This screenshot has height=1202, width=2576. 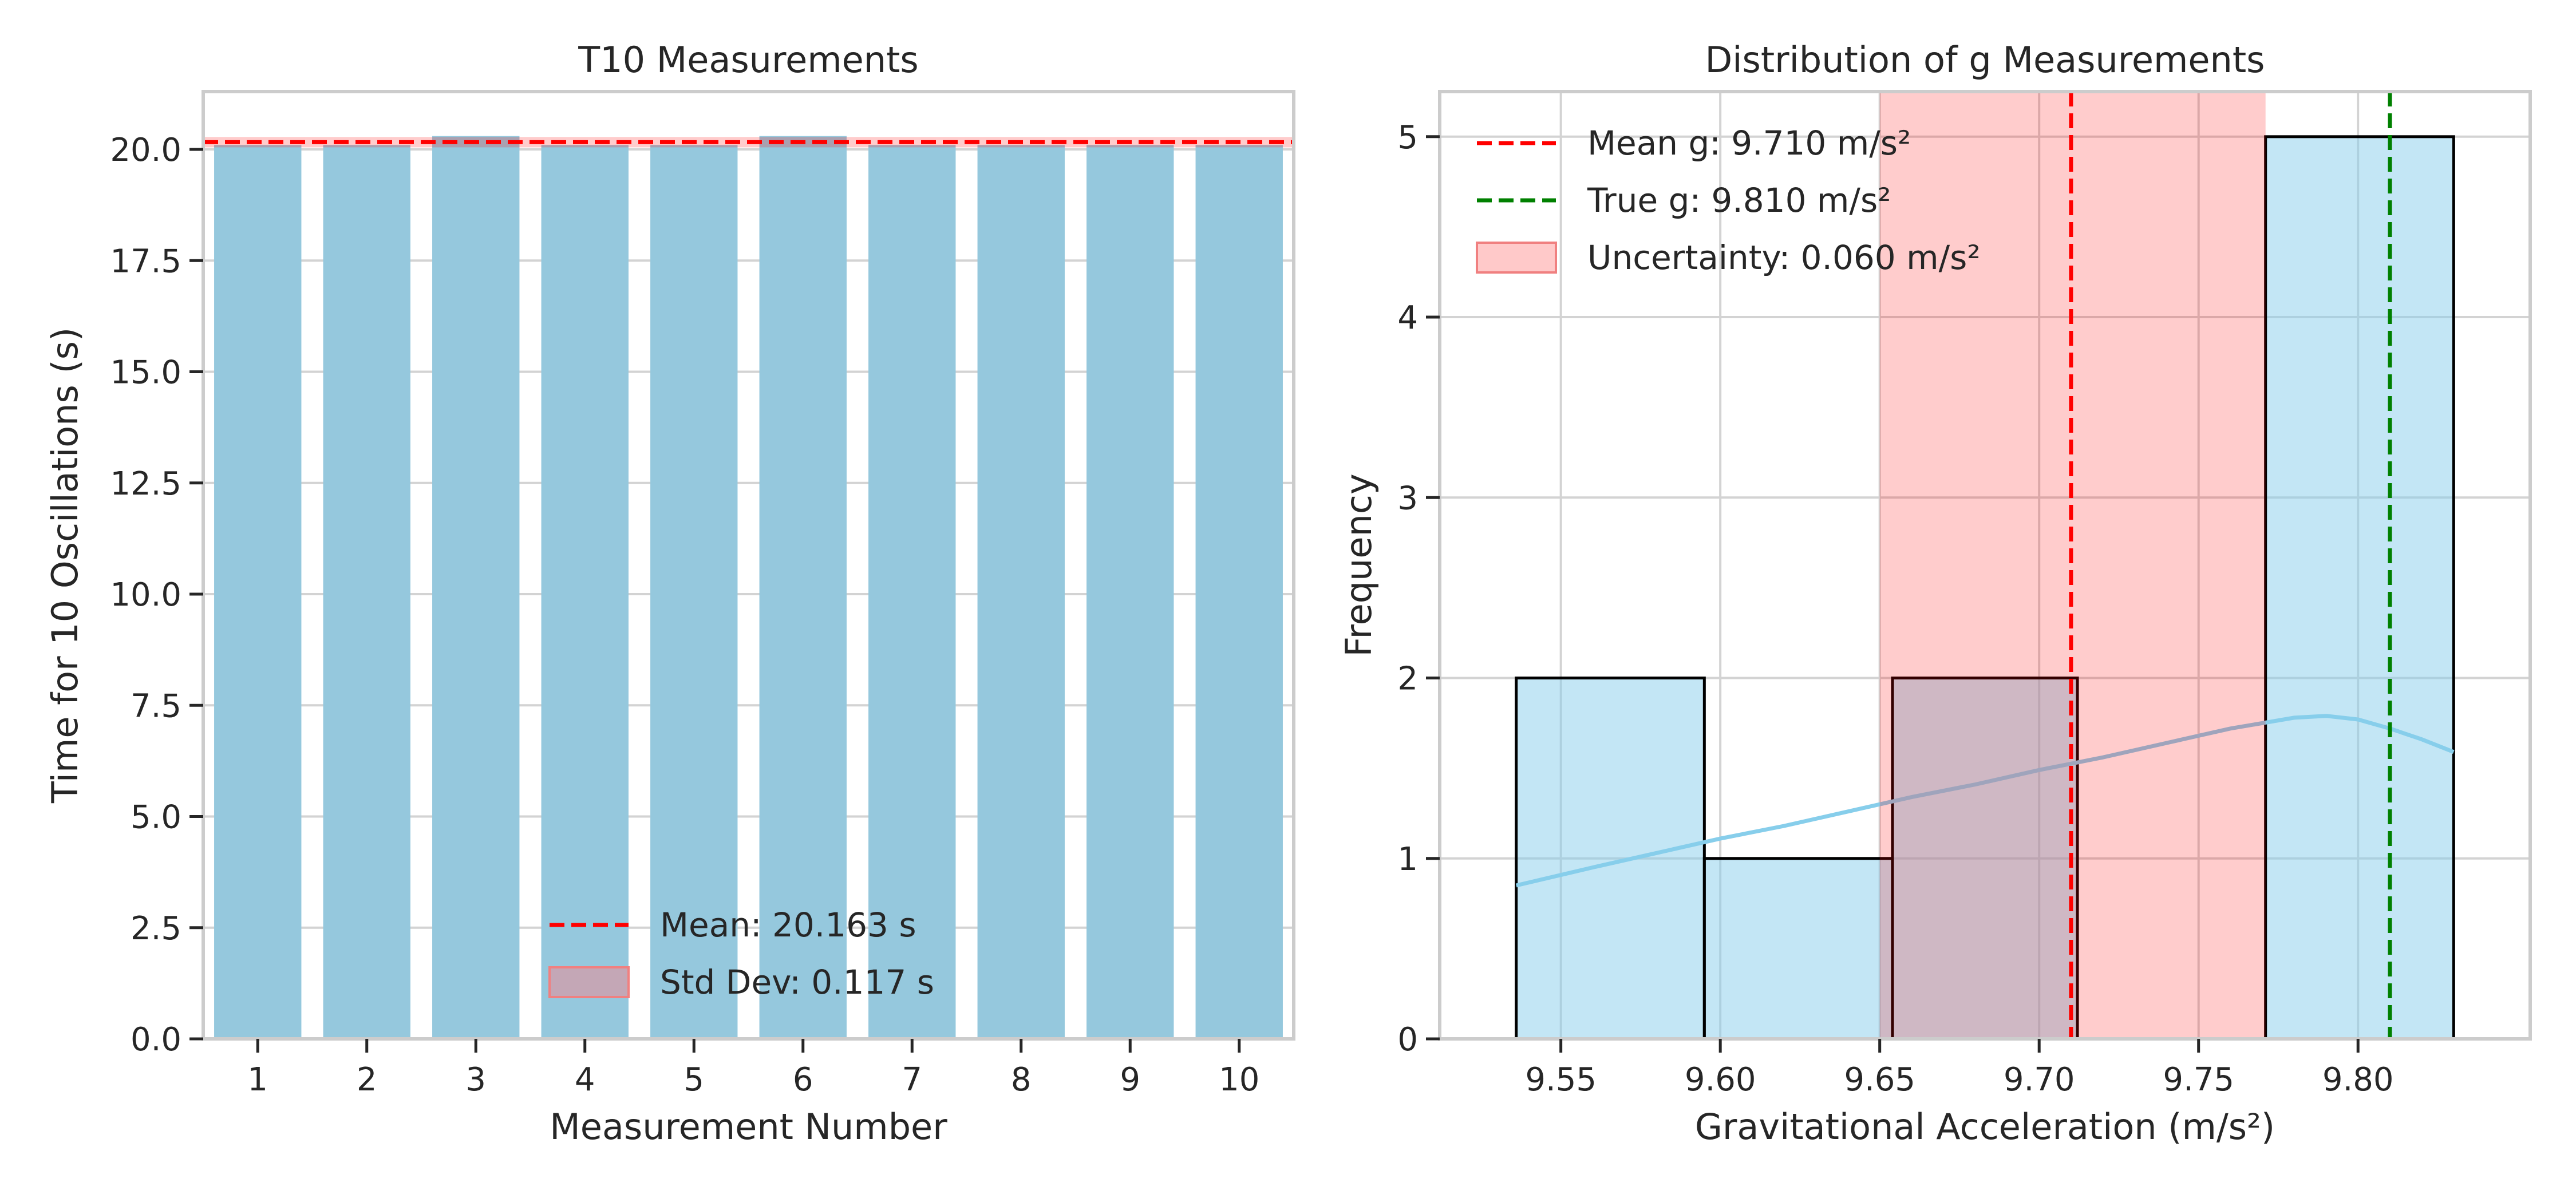 What do you see at coordinates (1407, 499) in the screenshot?
I see `right-y-tick-label: 3` at bounding box center [1407, 499].